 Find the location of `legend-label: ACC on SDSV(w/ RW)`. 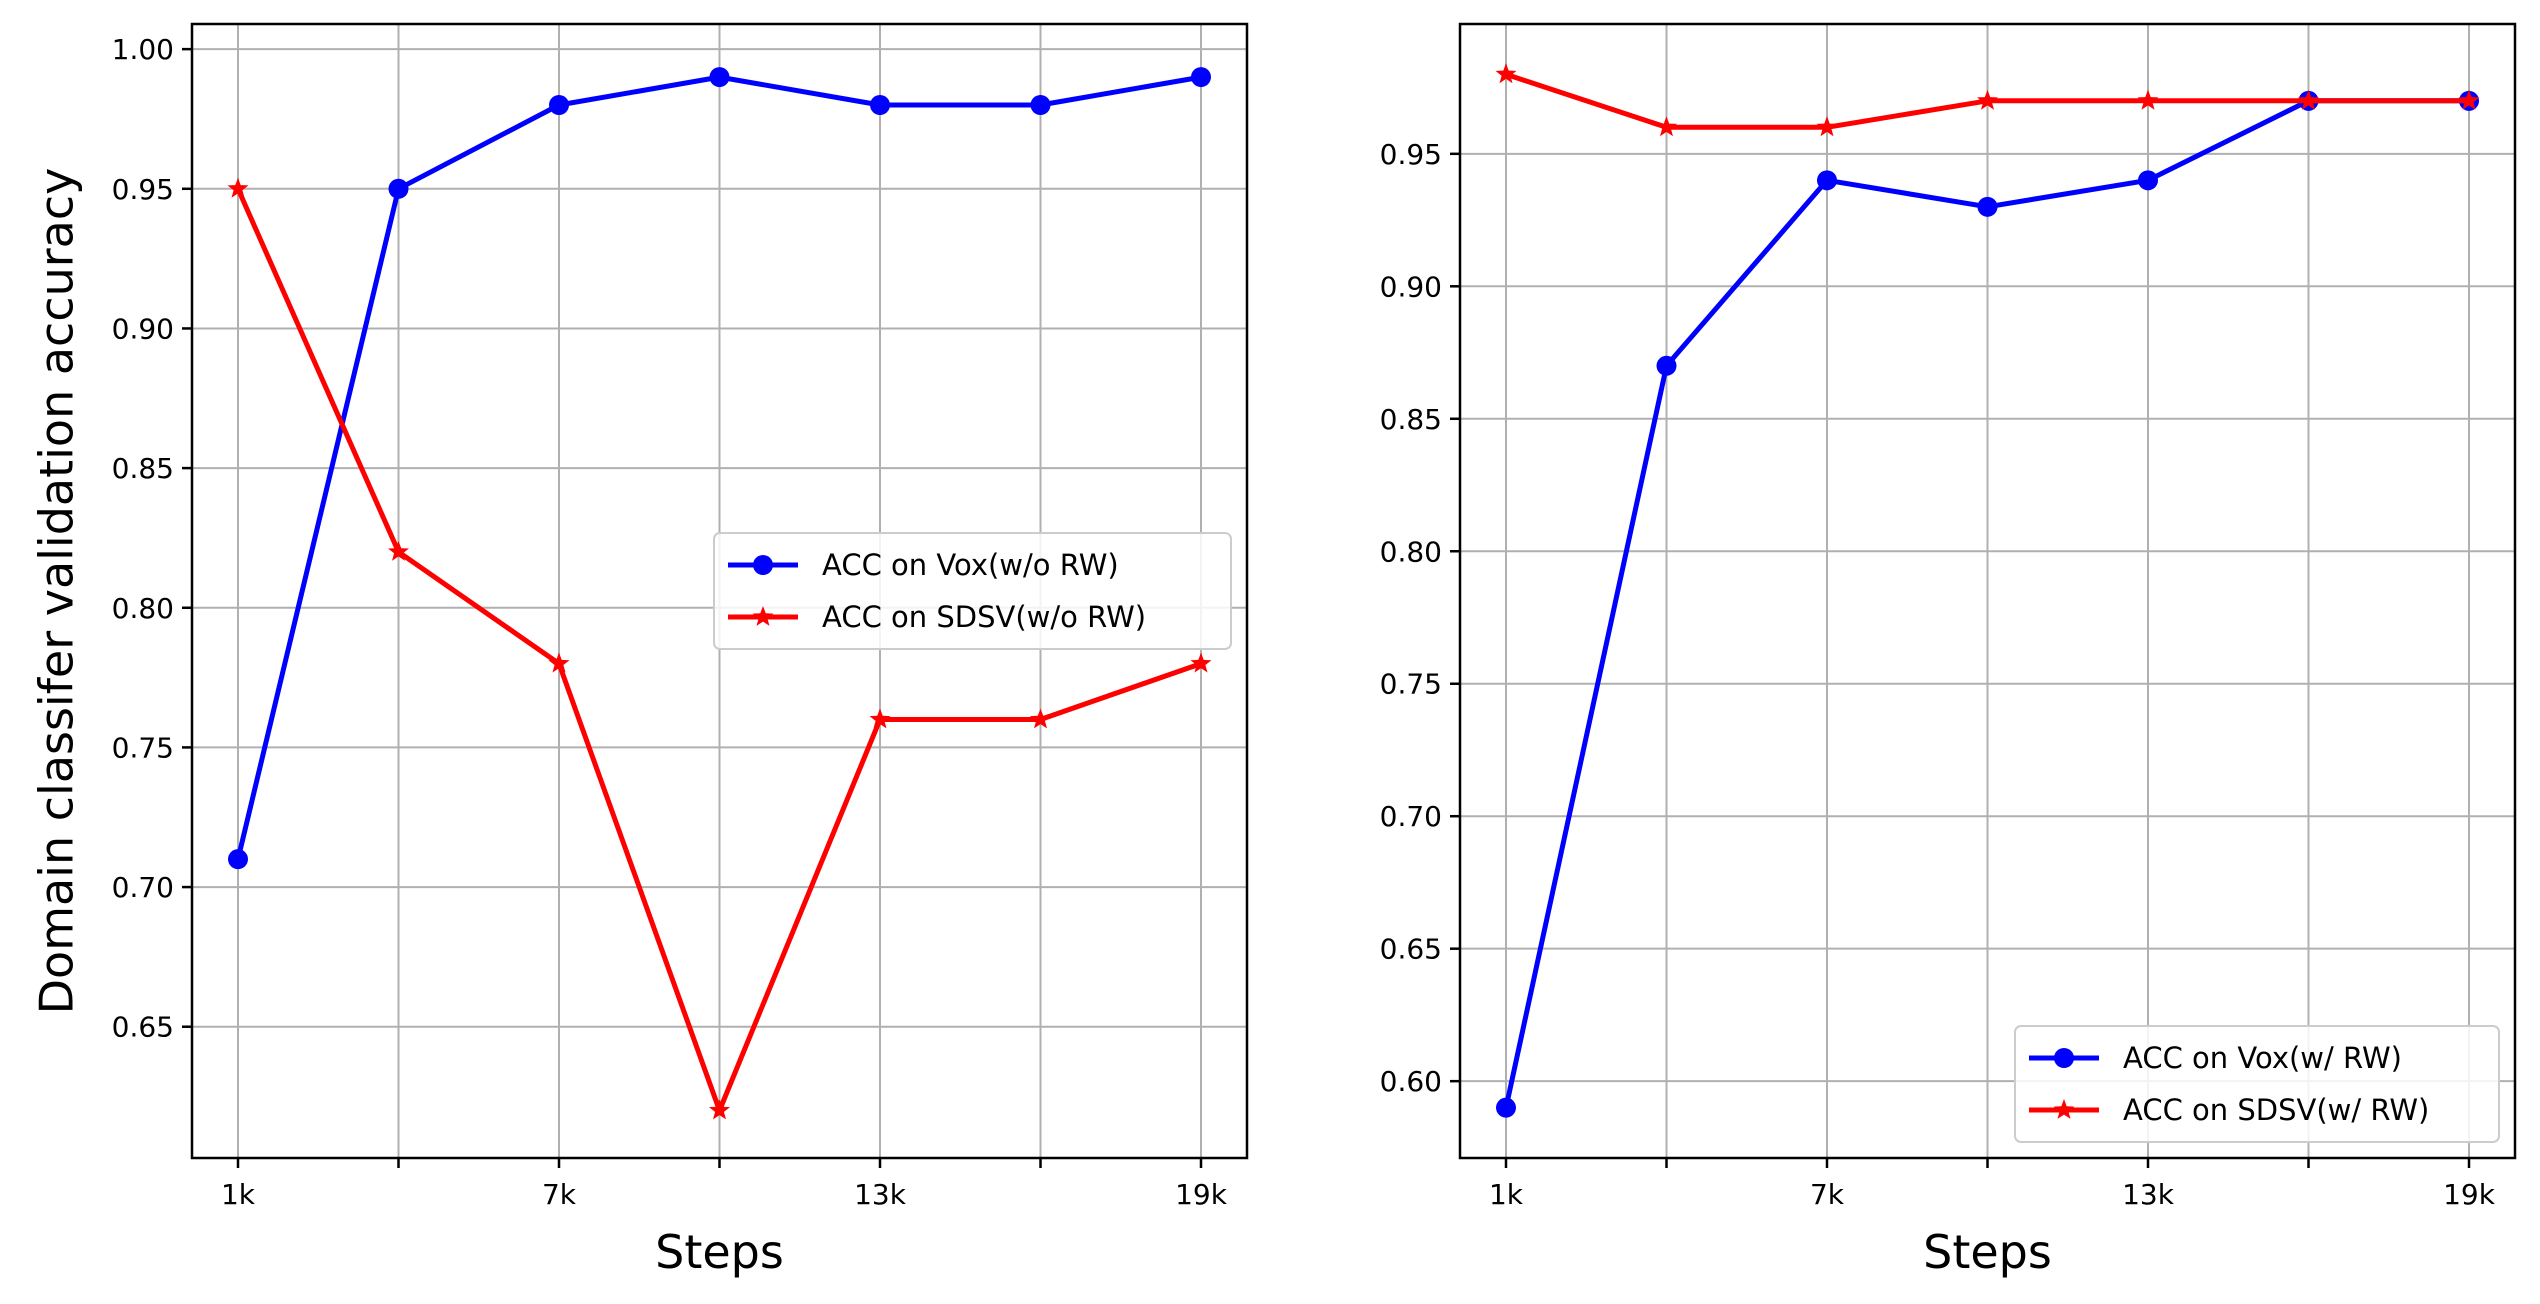

legend-label: ACC on SDSV(w/ RW) is located at coordinates (2276, 1110).